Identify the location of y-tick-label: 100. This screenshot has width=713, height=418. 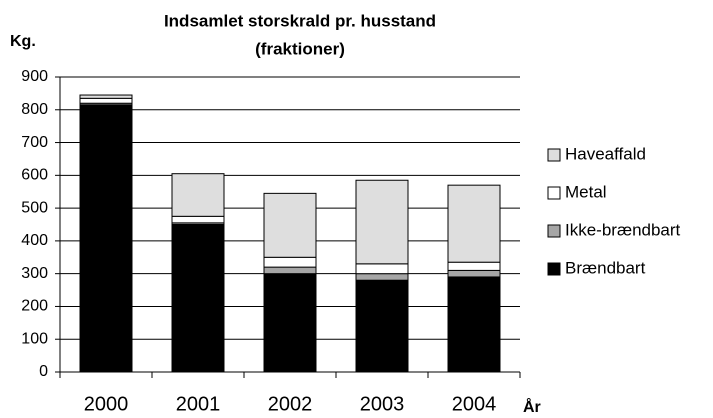
(34, 338).